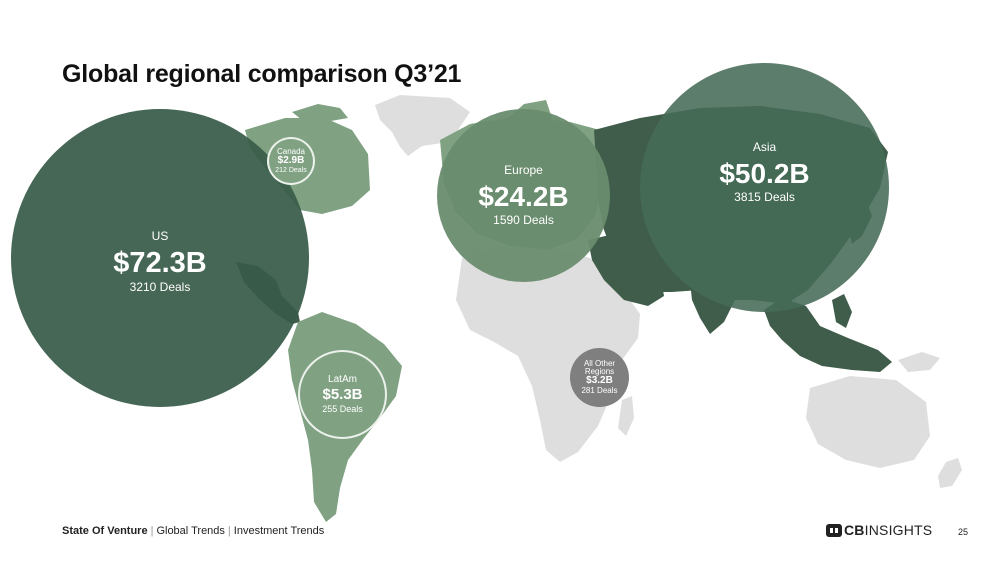 Image resolution: width=1001 pixels, height=561 pixels. I want to click on logo-suffix: INSIGHTS, so click(898, 530).